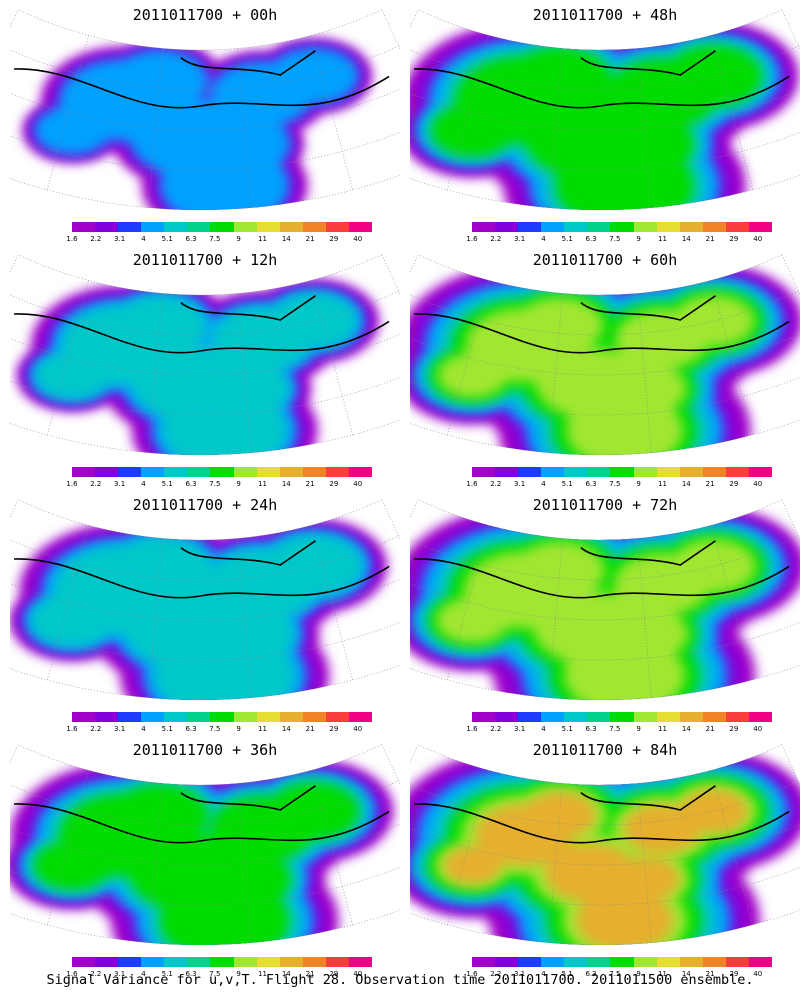  Describe the element at coordinates (605, 15) in the screenshot. I see `panel-title: 2011011700 + 48h` at that location.